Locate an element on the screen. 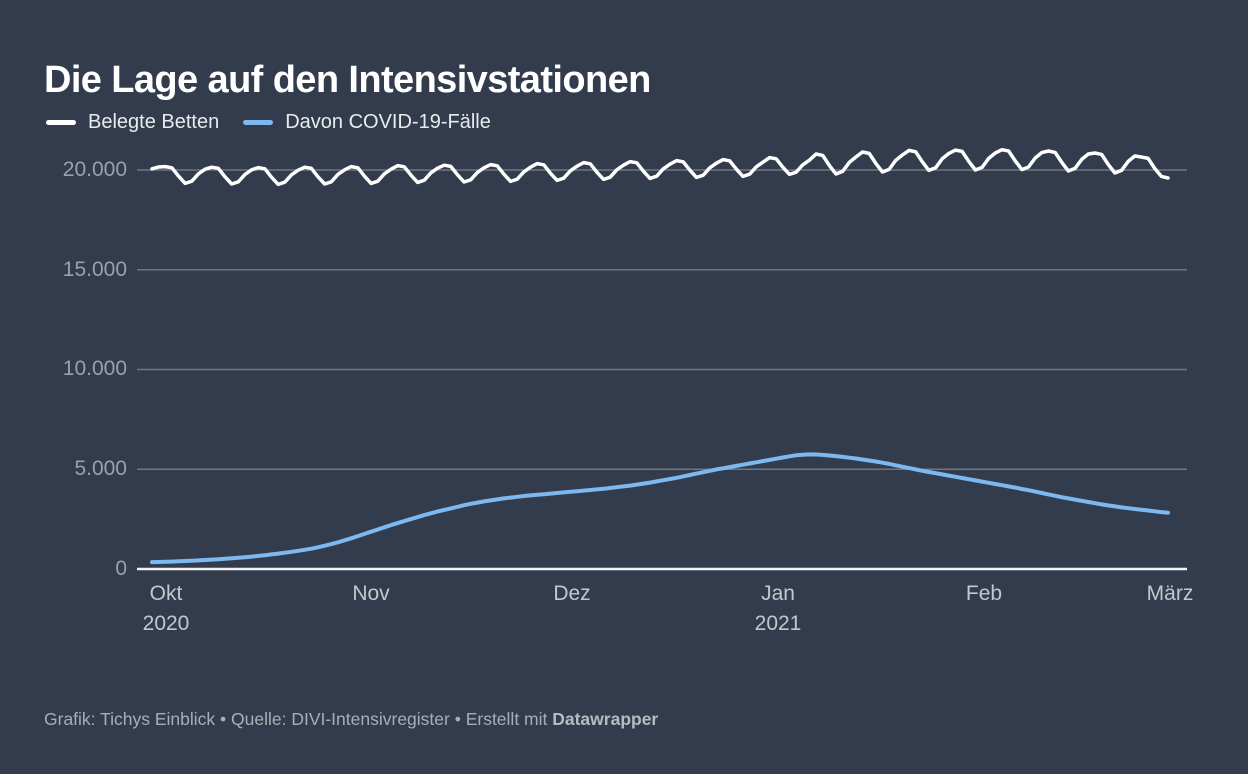 The image size is (1248, 774). y-axis-label-0: 0 is located at coordinates (121, 568).